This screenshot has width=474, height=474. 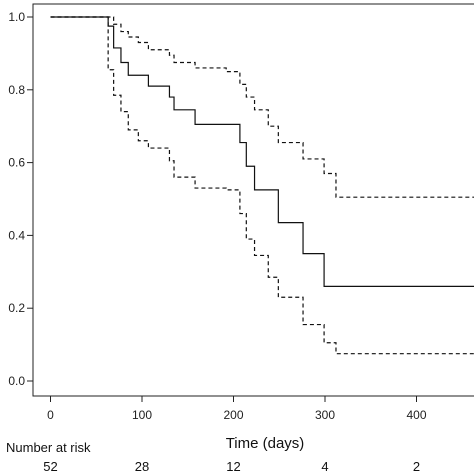 What do you see at coordinates (50, 415) in the screenshot?
I see `x-tick-label: 0` at bounding box center [50, 415].